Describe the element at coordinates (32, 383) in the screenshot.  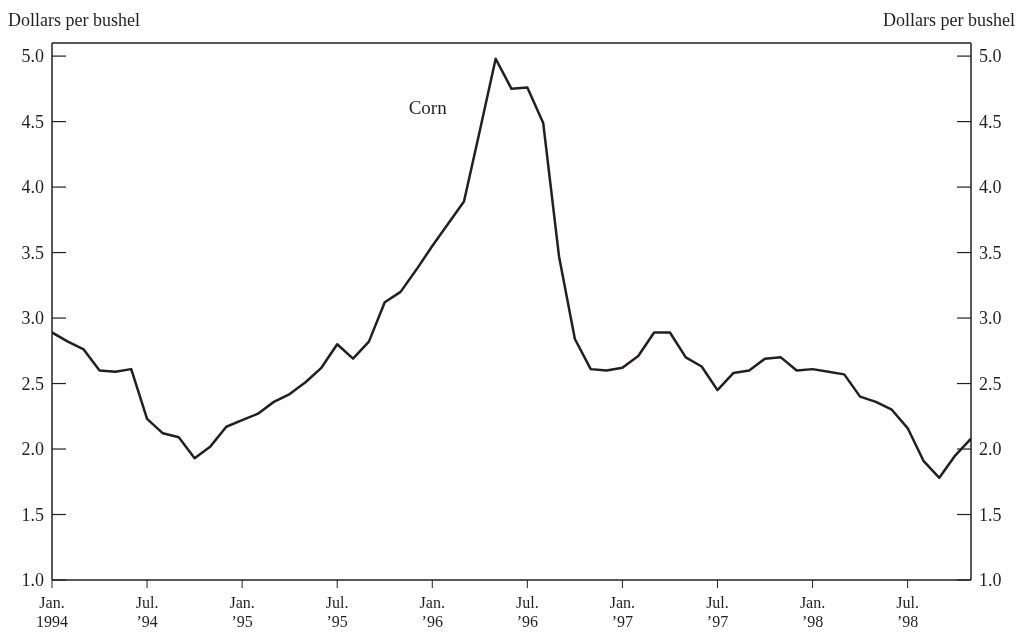
I see `y-tick-label: 2.5` at that location.